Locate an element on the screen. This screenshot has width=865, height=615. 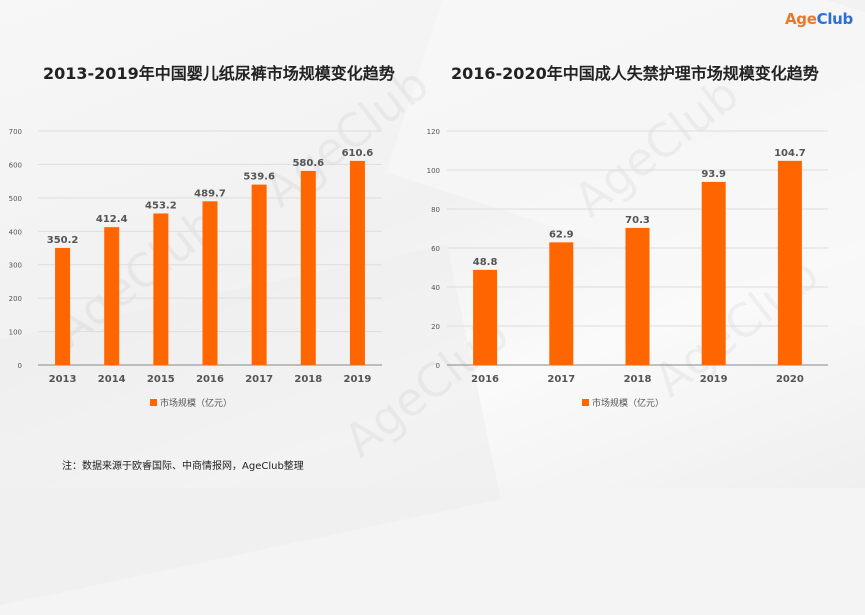
y-tick-label: 120 is located at coordinates (433, 132).